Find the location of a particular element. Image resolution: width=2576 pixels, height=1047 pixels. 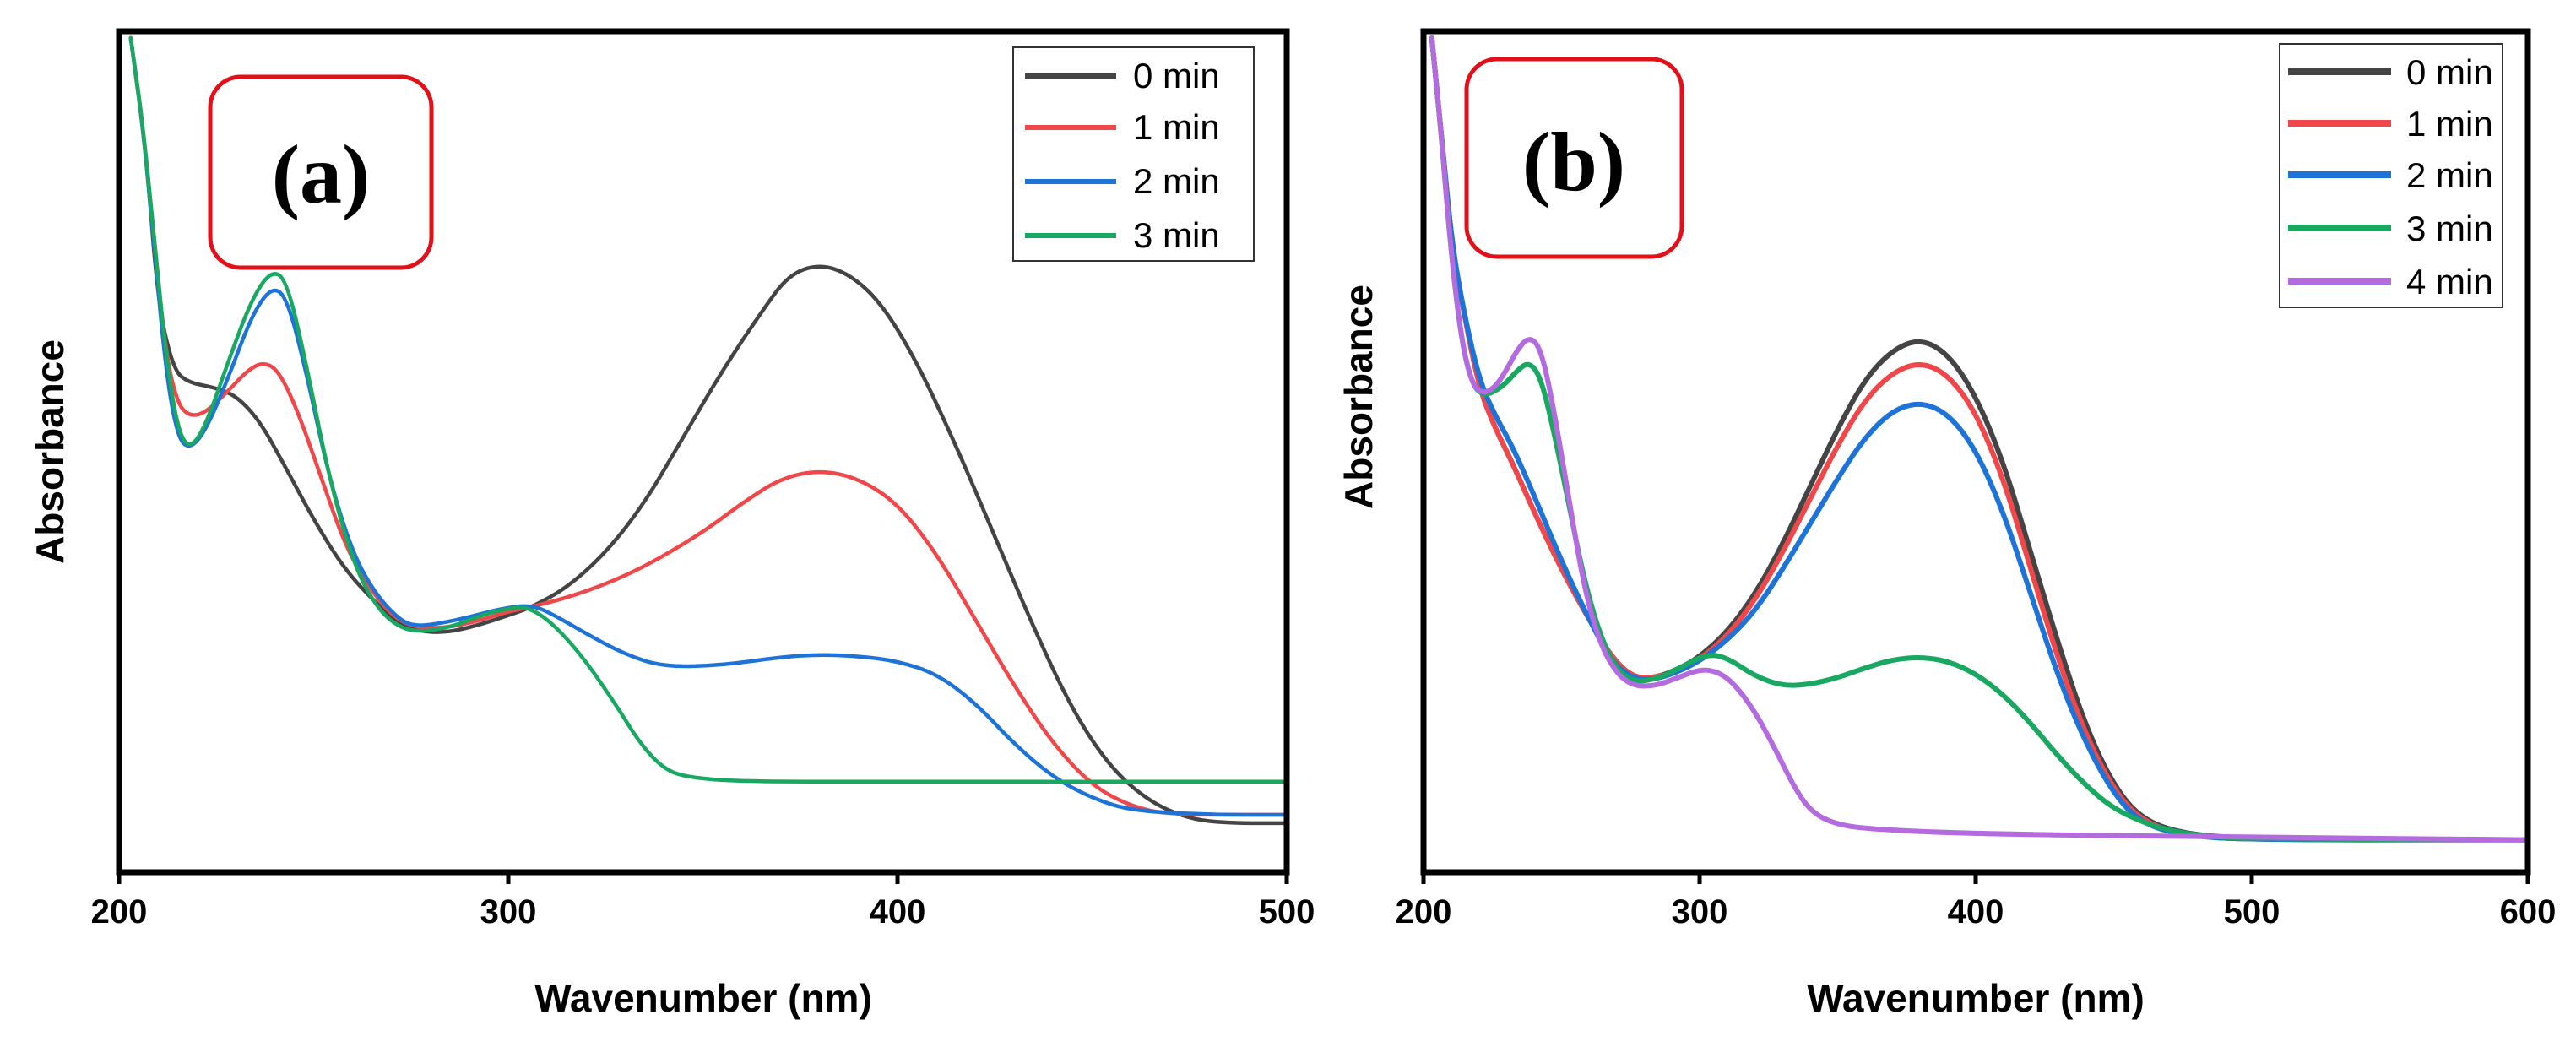

legend-label-4-min: 4 min is located at coordinates (2450, 281).